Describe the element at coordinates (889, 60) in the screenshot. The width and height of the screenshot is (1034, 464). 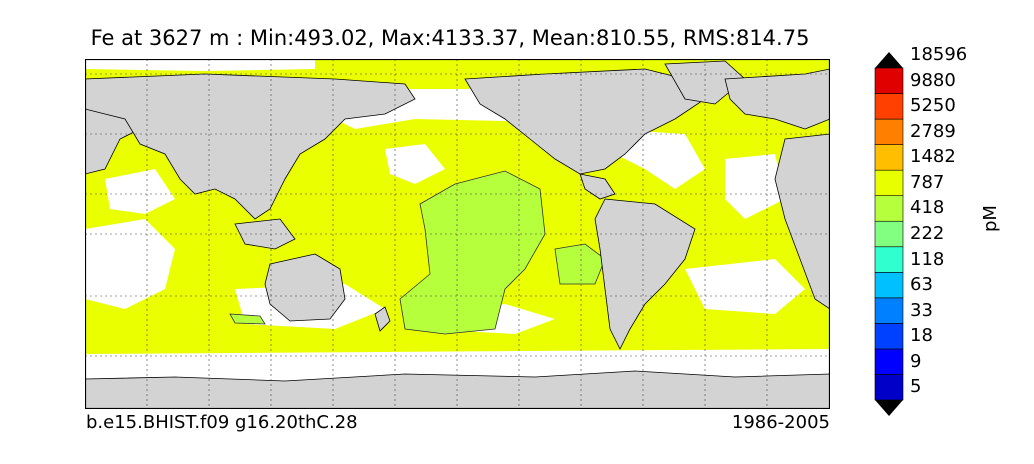
I see `colorbar-extend-max` at that location.